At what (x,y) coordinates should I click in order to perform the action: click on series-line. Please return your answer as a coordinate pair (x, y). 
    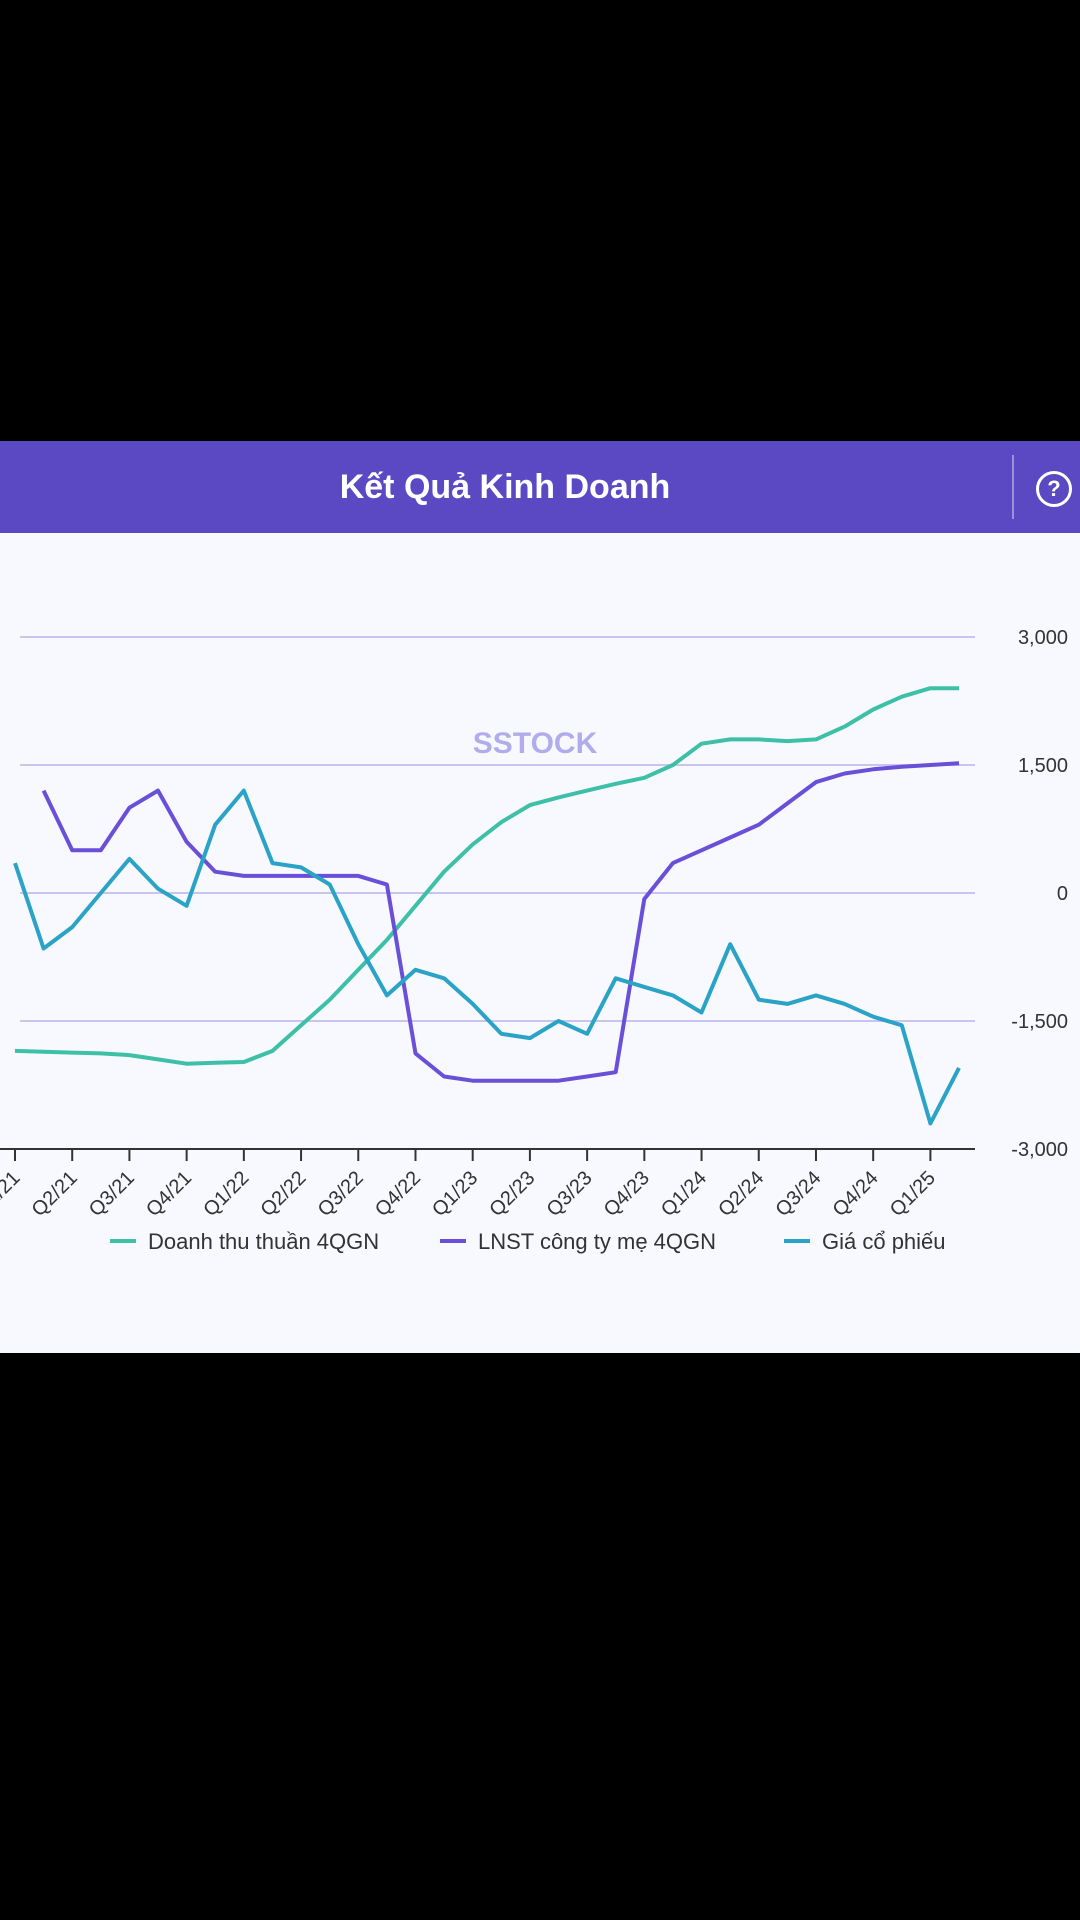
    Looking at the image, I should click on (500, 922).